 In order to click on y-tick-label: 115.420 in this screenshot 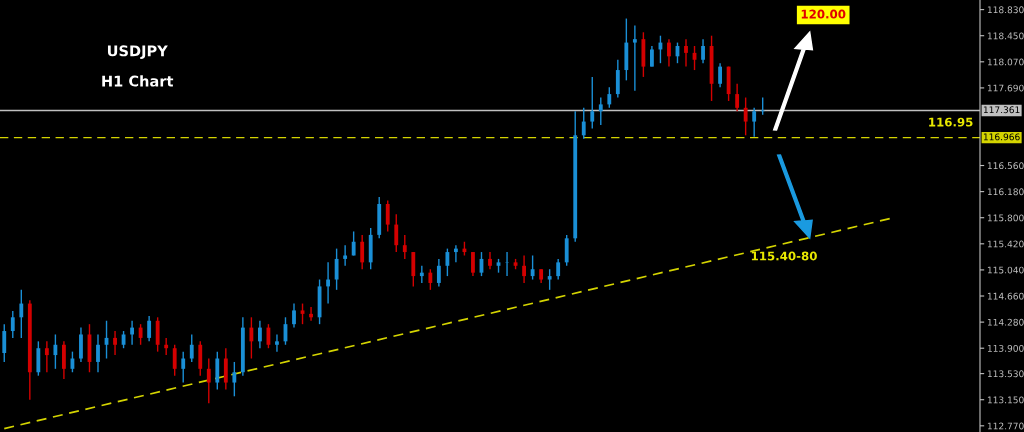, I will do `click(1005, 244)`.